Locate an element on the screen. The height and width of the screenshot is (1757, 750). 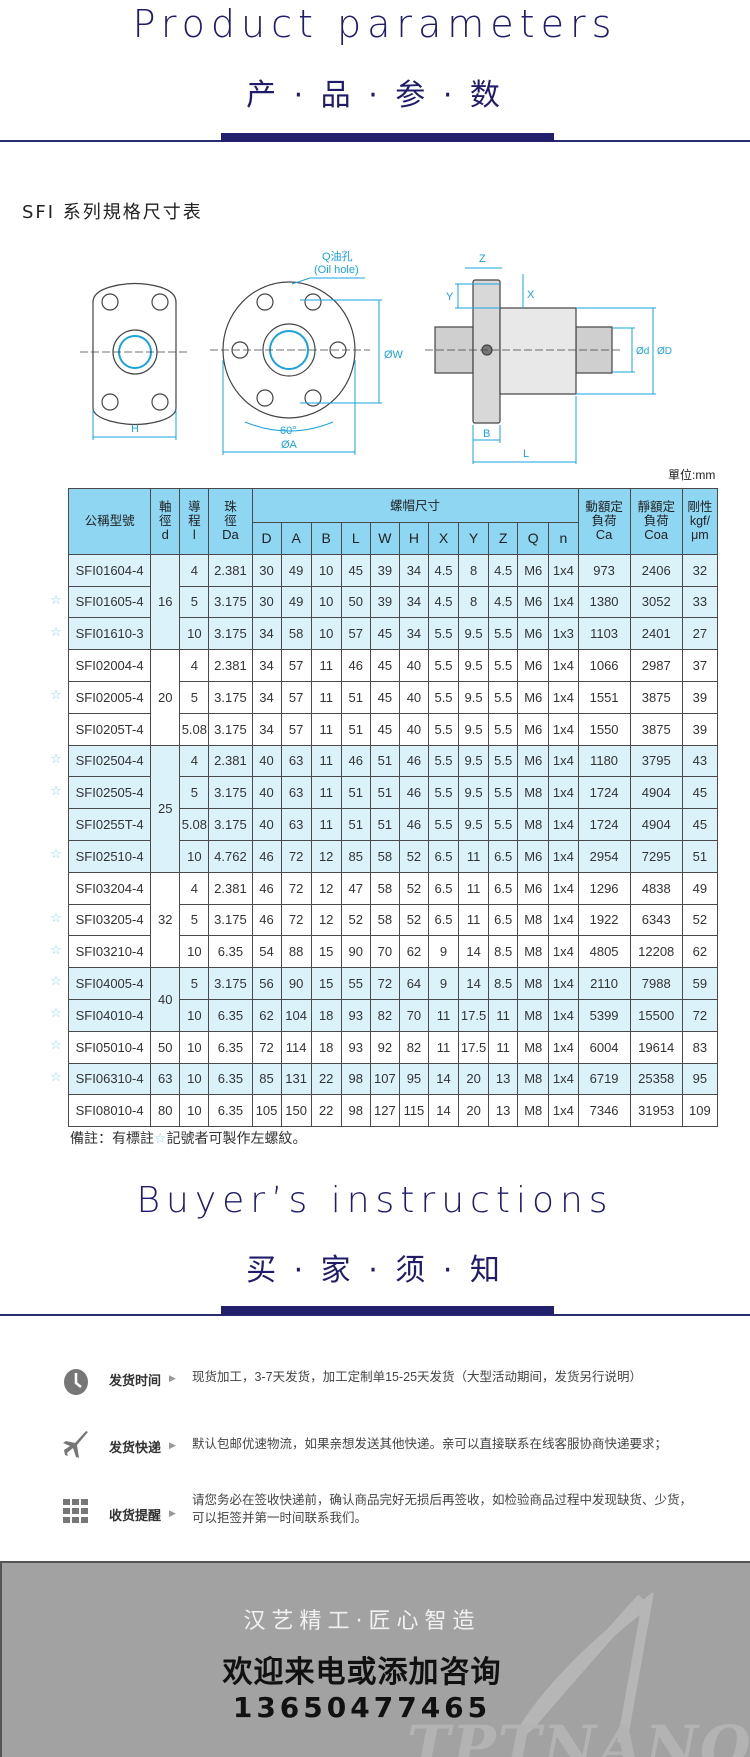
cell-shaft-dia: 40 is located at coordinates (165, 999).